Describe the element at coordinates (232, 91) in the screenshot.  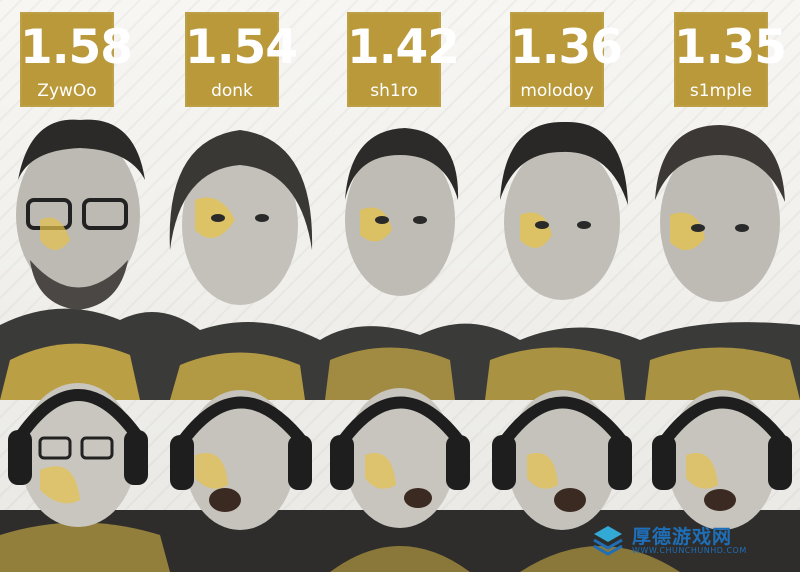
I see `player-name: donk` at that location.